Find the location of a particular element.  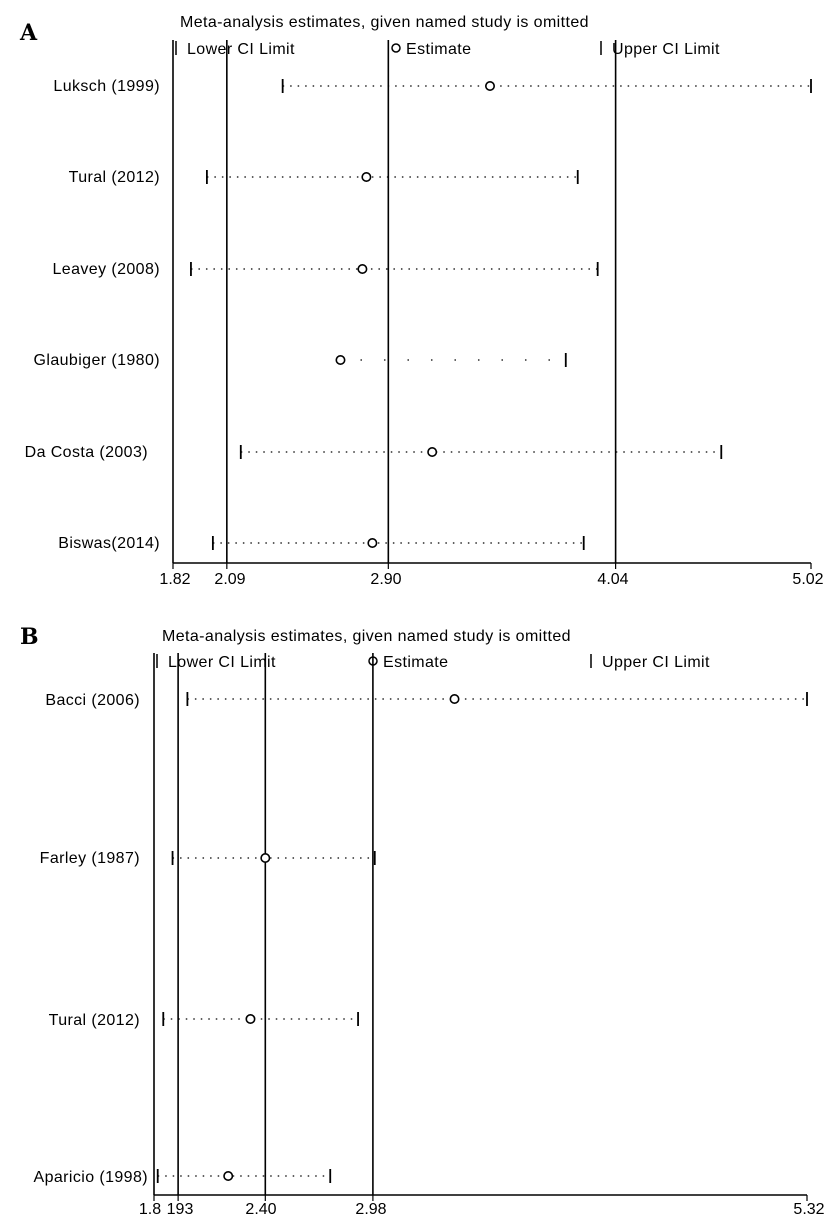

x-tick-label: 2.98 is located at coordinates (370, 1209).